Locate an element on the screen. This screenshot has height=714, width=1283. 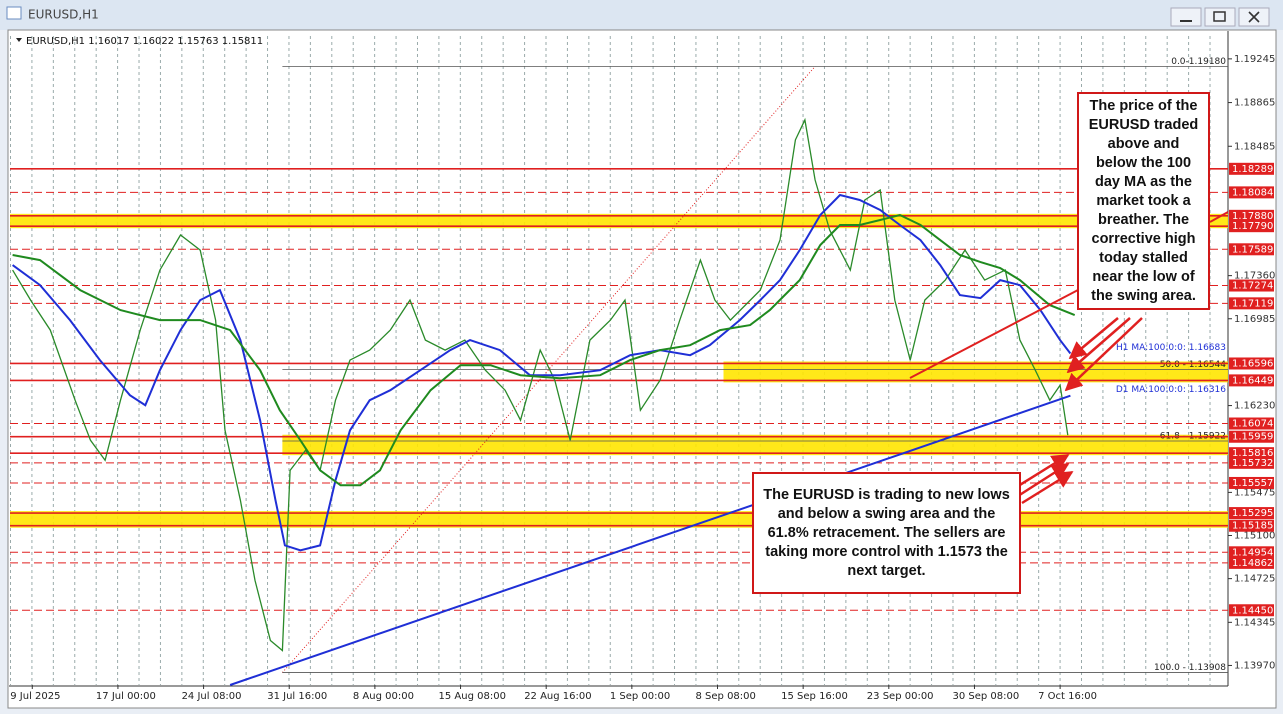
x-tick-label: 17 Jul 00:00 is located at coordinates (126, 696).